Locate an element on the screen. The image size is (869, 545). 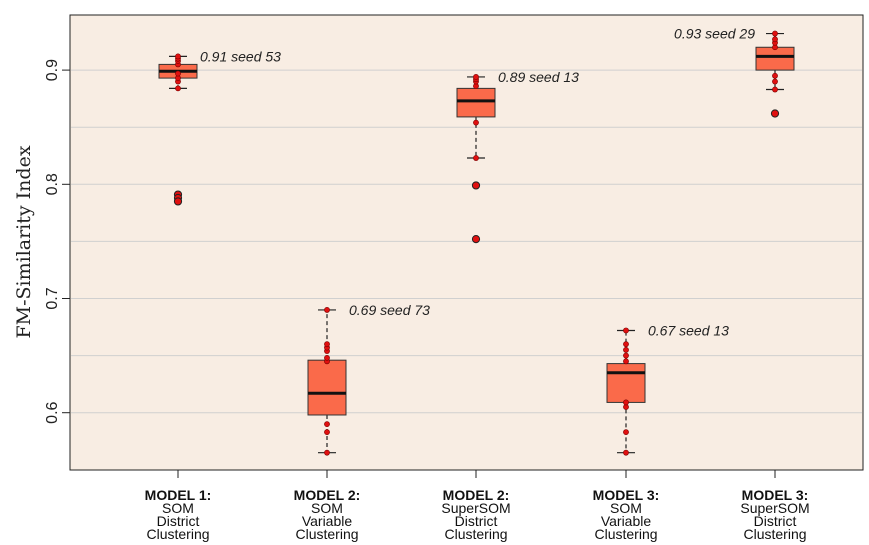
box-group: 0.67 seed 13 is located at coordinates (667, 389).